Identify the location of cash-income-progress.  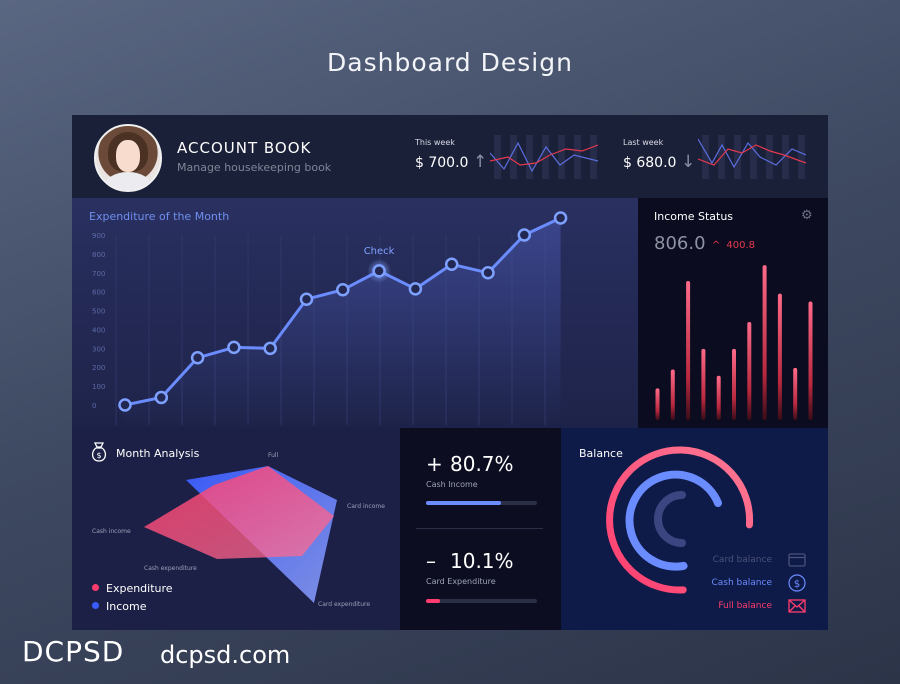
(481, 503).